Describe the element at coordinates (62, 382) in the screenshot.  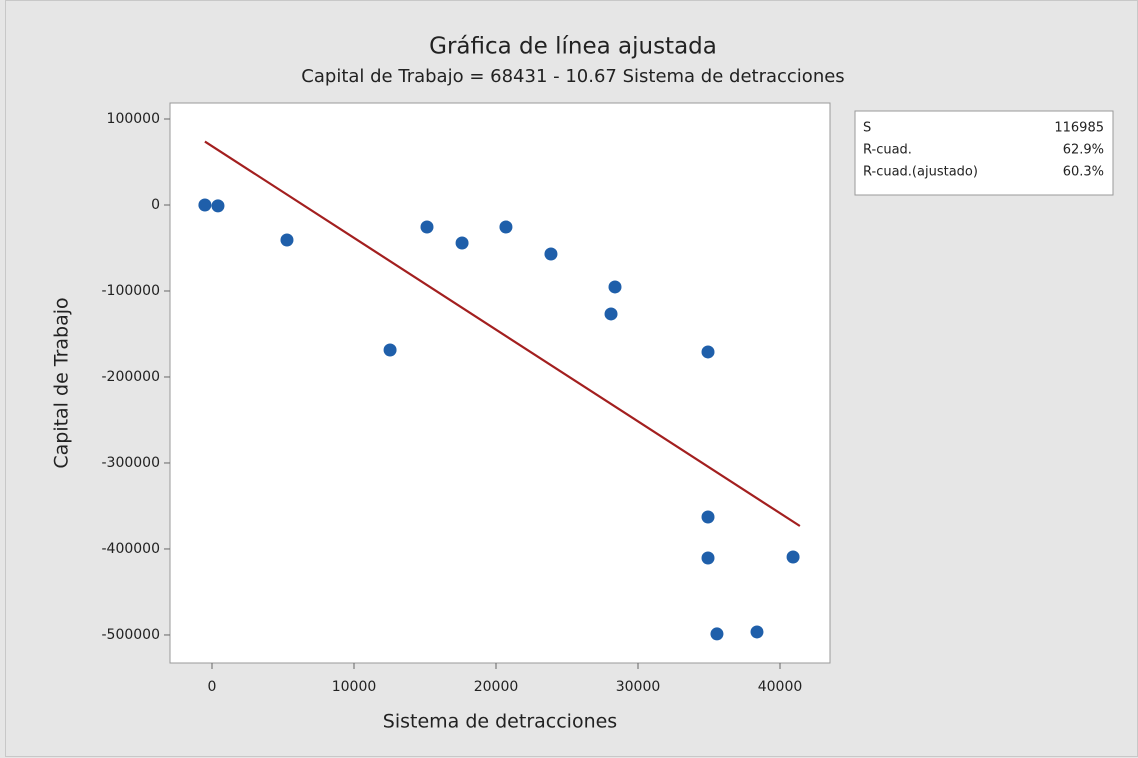
I see `y-axis-label: Capital de Trabajo` at that location.